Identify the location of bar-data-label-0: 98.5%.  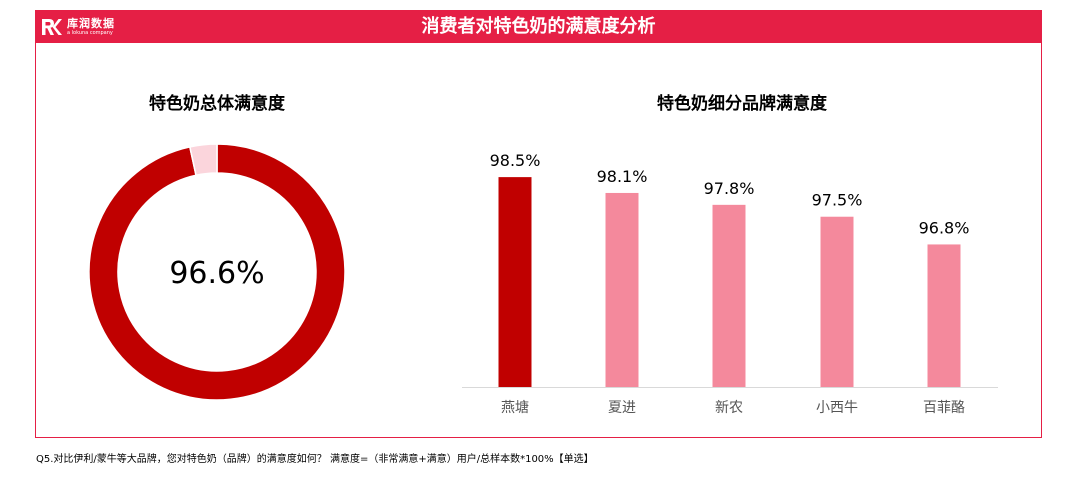
(515, 160).